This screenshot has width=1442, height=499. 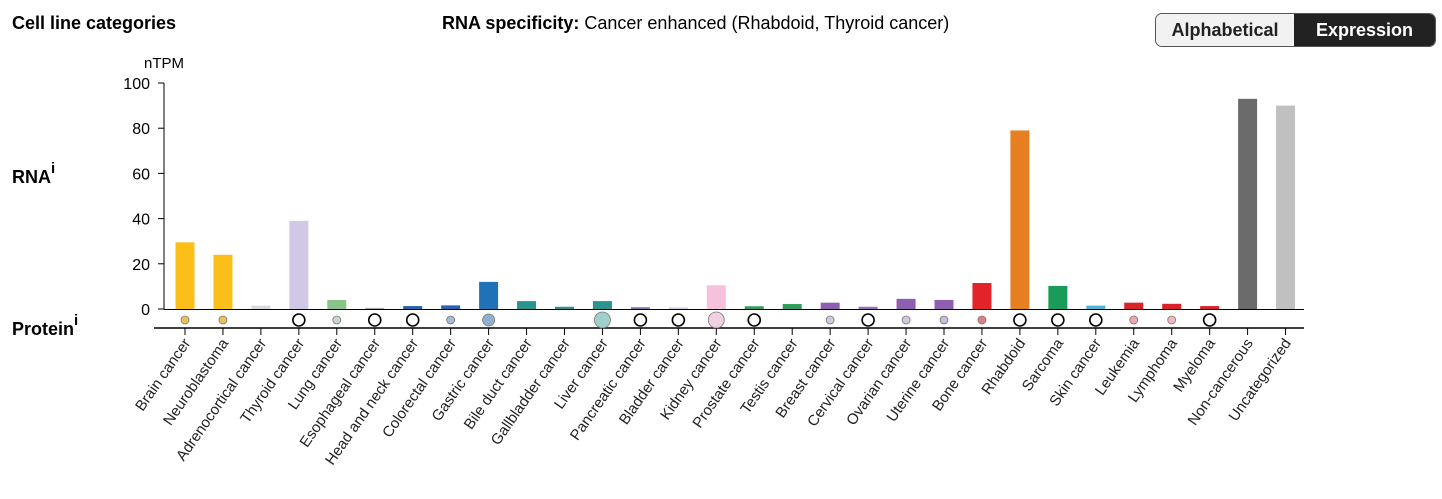 I want to click on page-title: Cell line categories, so click(x=94, y=23).